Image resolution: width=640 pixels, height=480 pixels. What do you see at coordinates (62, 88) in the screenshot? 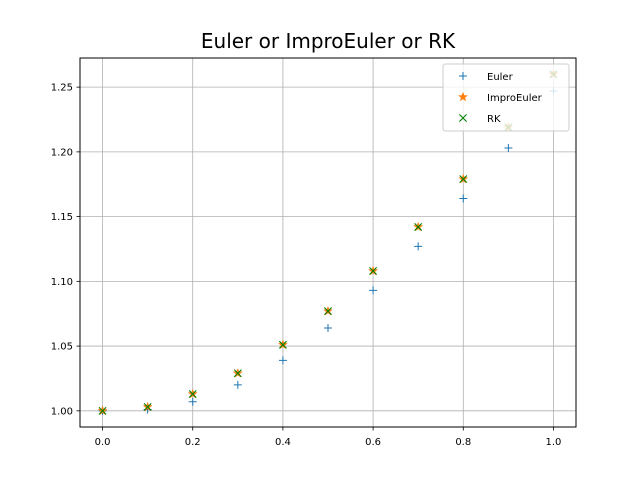
I see `y-tick-label: 1.25` at bounding box center [62, 88].